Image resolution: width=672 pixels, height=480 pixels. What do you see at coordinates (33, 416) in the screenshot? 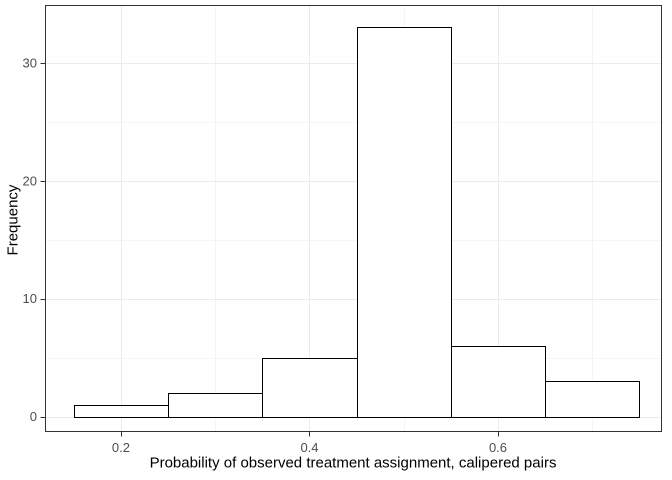
I see `y-tick-label: 0` at bounding box center [33, 416].